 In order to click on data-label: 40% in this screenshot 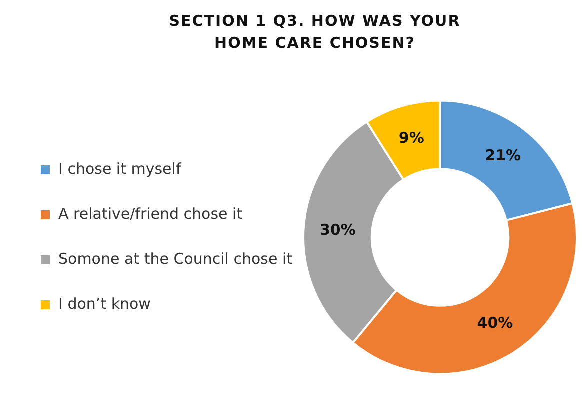, I will do `click(495, 323)`.